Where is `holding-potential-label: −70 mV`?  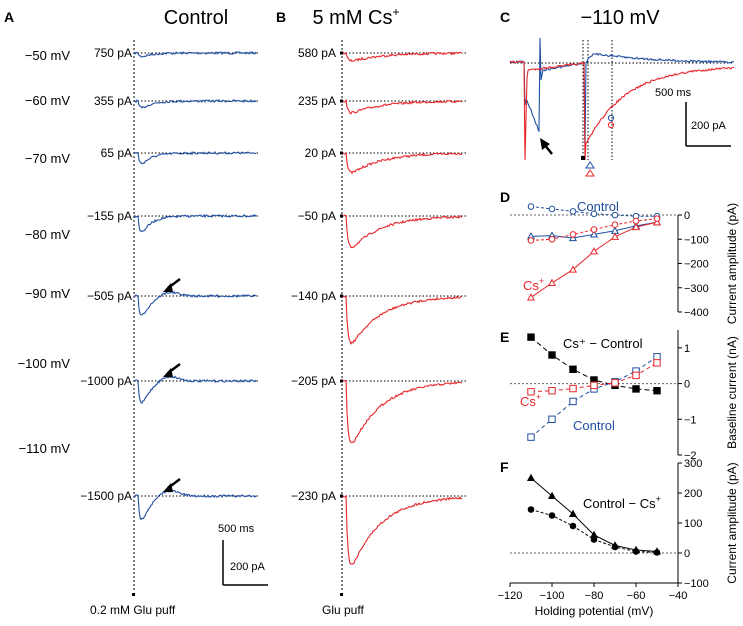 holding-potential-label: −70 mV is located at coordinates (47, 158).